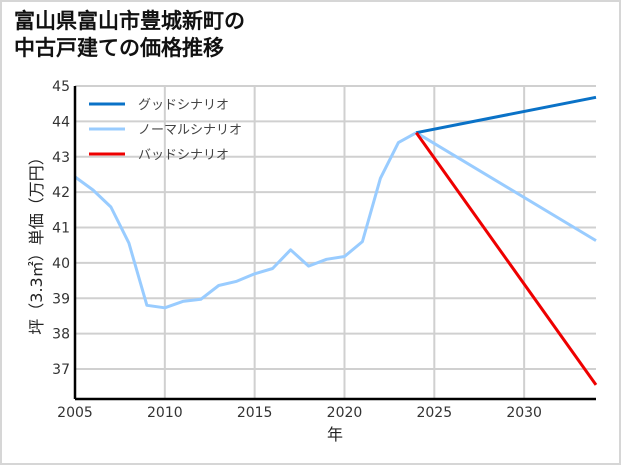 Image resolution: width=621 pixels, height=465 pixels. I want to click on x-tick-label: 2025, so click(434, 413).